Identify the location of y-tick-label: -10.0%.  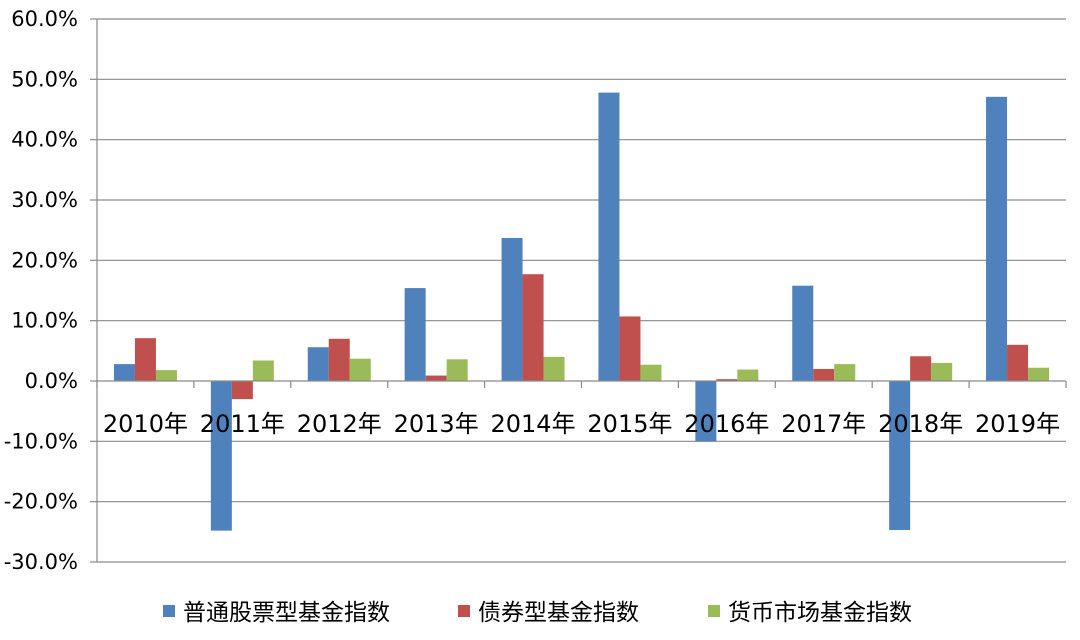
(41, 441).